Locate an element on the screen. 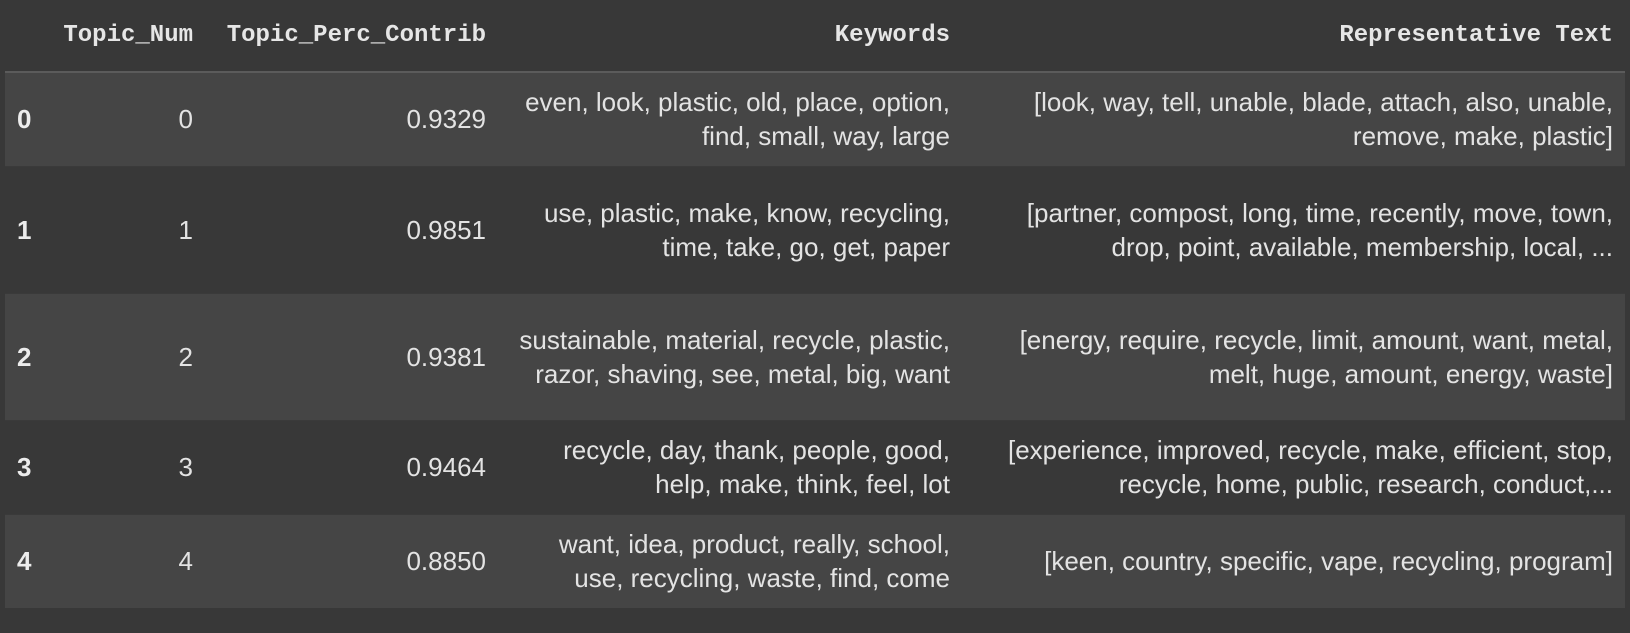 This screenshot has height=633, width=1630. row-index: 4 is located at coordinates (27, 560).